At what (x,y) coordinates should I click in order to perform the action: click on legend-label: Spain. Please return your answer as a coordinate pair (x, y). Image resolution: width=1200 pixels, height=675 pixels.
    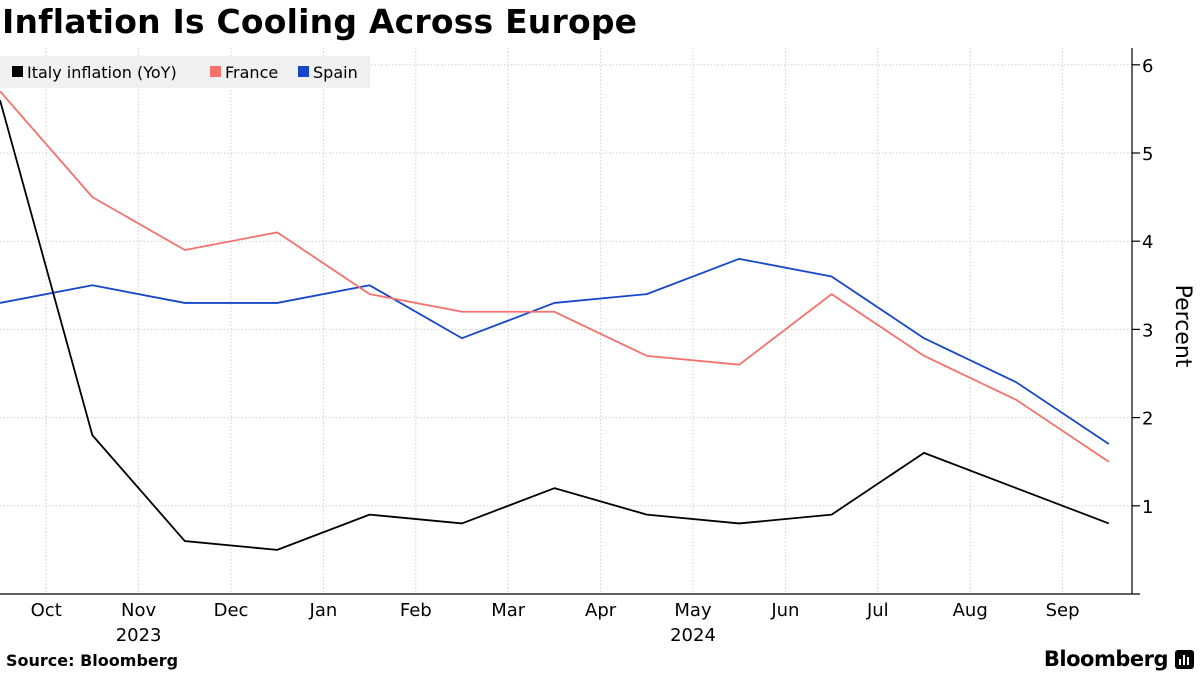
    Looking at the image, I should click on (335, 72).